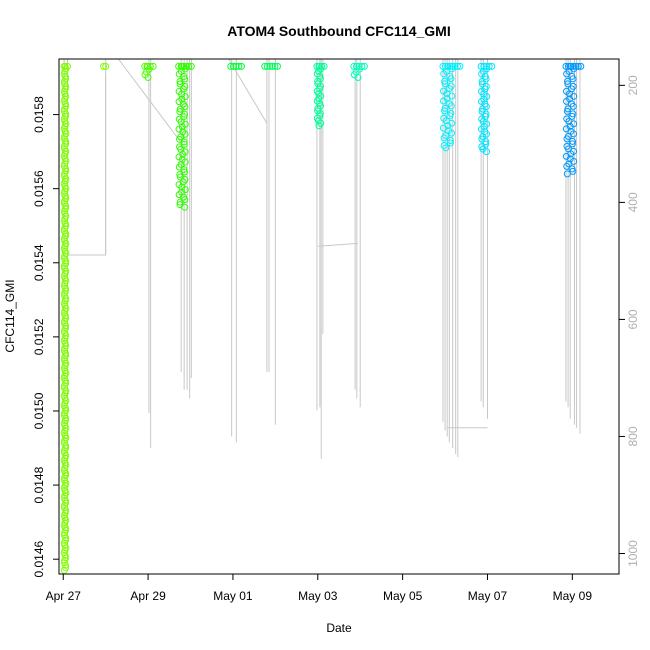  Describe the element at coordinates (39, 336) in the screenshot. I see `y-tick-label: 0.0152` at that location.